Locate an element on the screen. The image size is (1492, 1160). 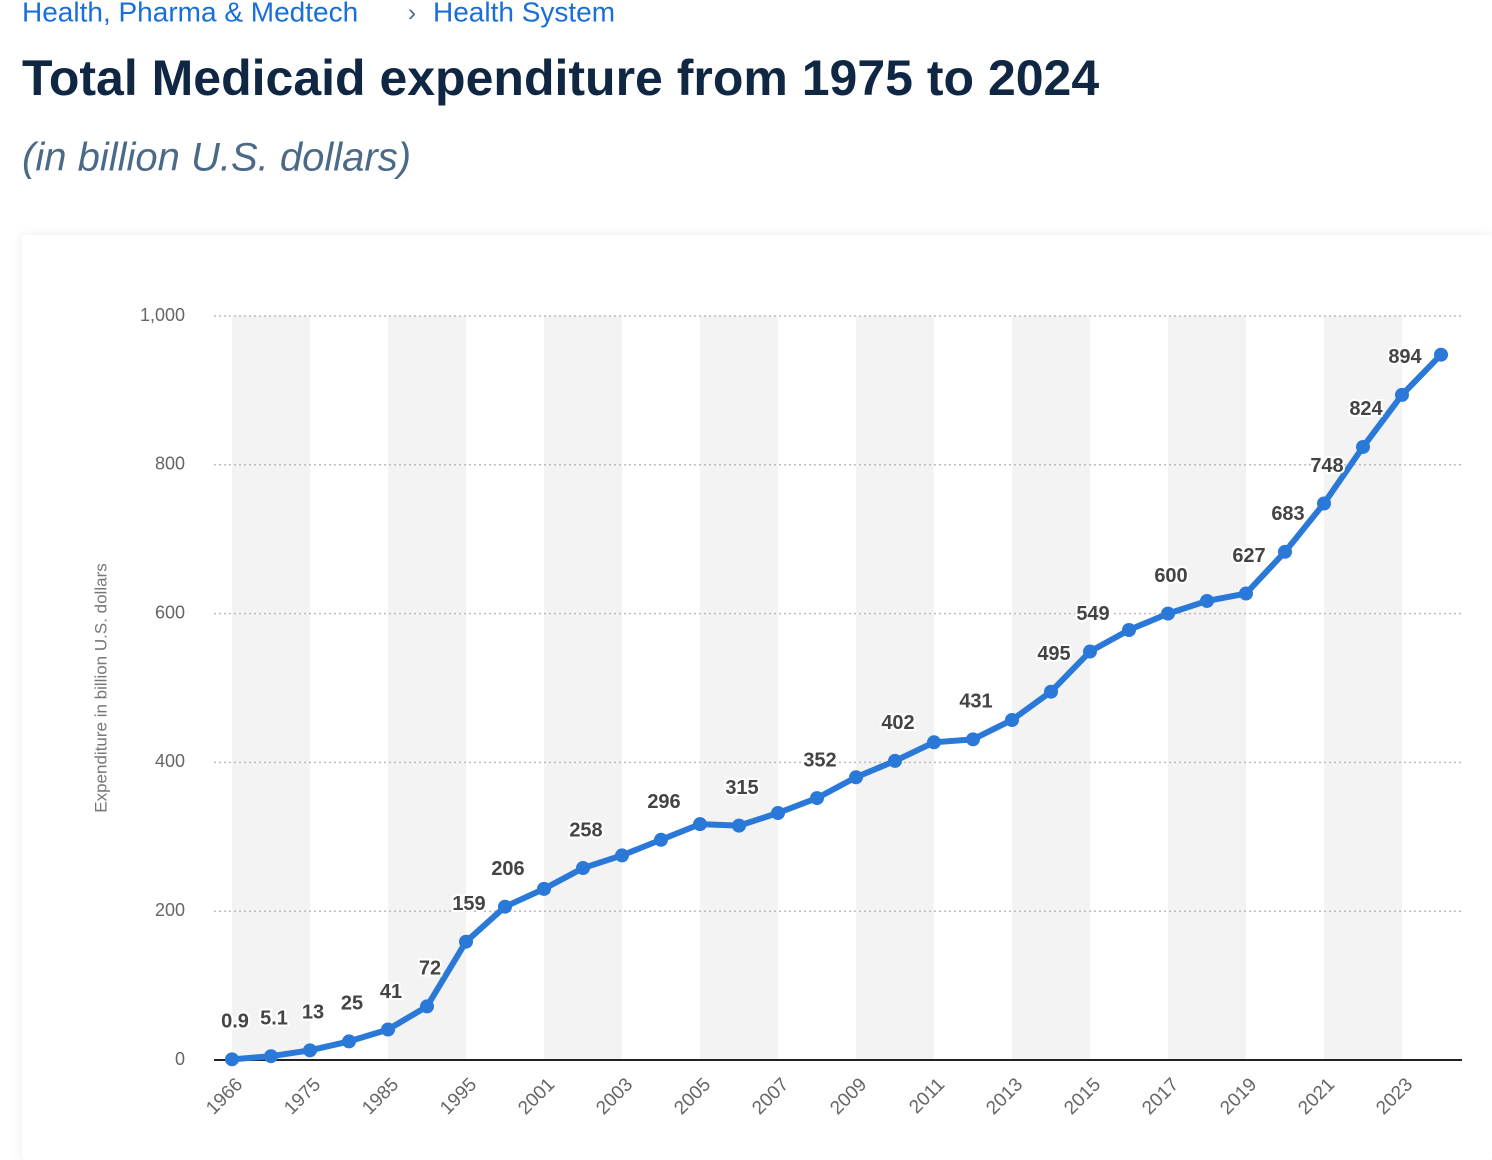
x-tick-label: 1975 is located at coordinates (302, 1096).